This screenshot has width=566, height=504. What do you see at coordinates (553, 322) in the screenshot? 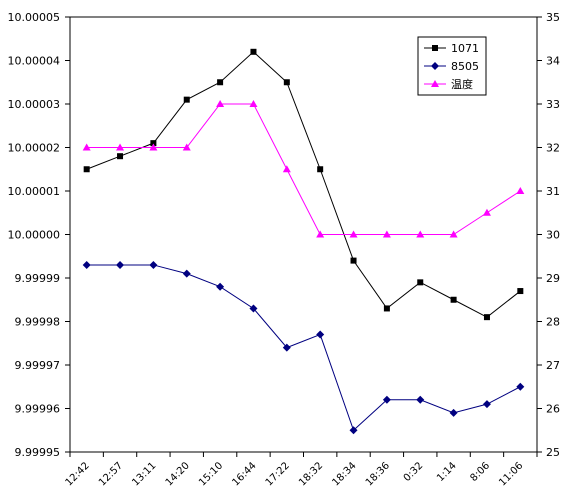
I see `right-tick-label: 28` at bounding box center [553, 322].